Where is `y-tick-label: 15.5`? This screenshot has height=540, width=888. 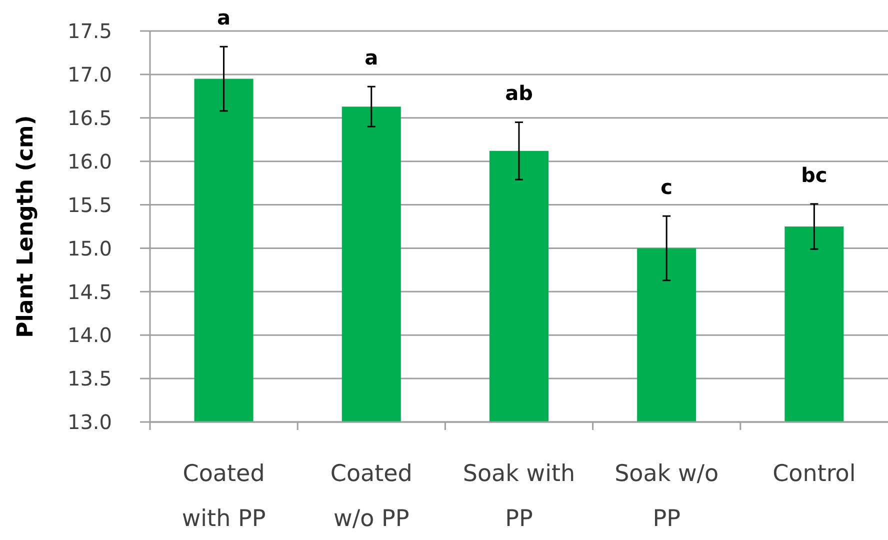 y-tick-label: 15.5 is located at coordinates (89, 204).